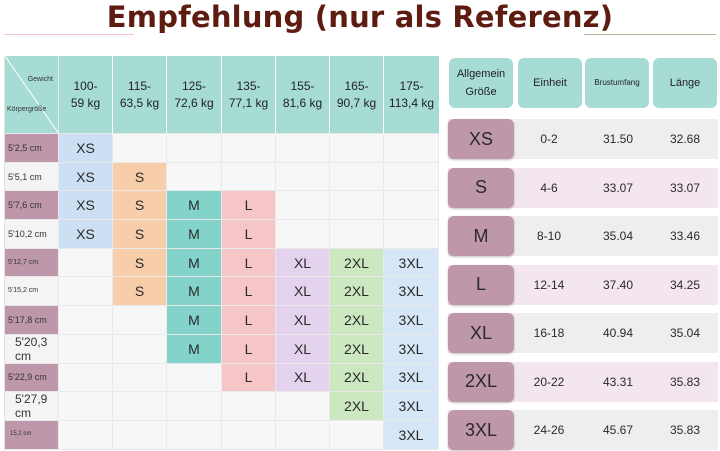 This screenshot has width=720, height=451. What do you see at coordinates (32, 263) in the screenshot?
I see `height-row-label: 5'12,7 cm` at bounding box center [32, 263].